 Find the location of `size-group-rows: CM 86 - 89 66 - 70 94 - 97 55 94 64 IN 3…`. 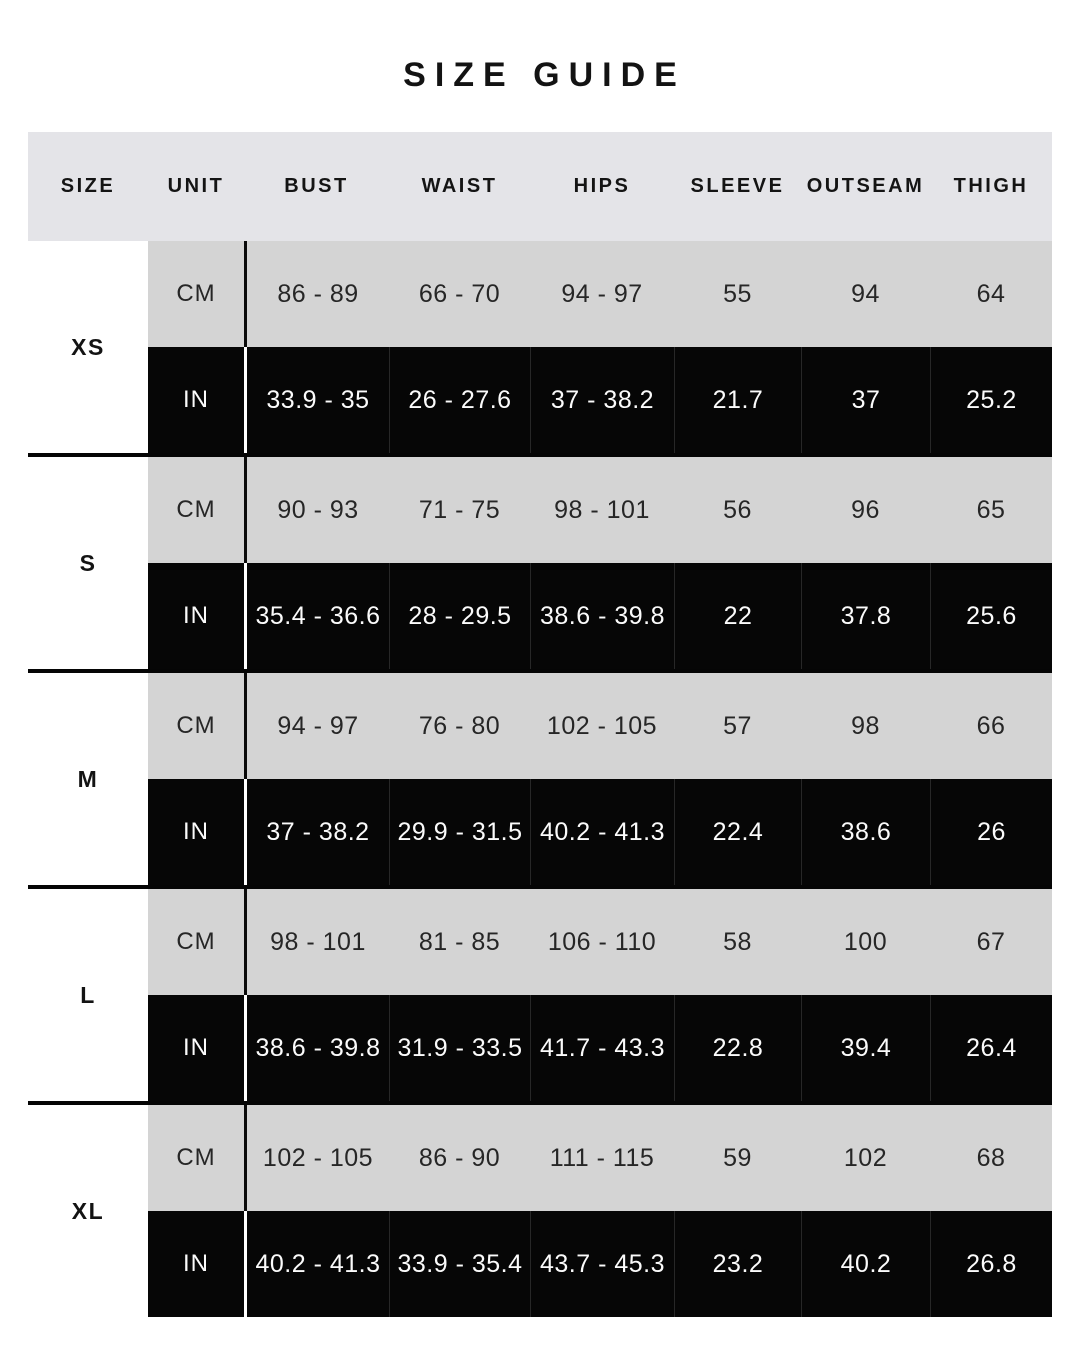

size-group-rows: CM 86 - 89 66 - 70 94 - 97 55 94 64 IN 3… is located at coordinates (600, 347).